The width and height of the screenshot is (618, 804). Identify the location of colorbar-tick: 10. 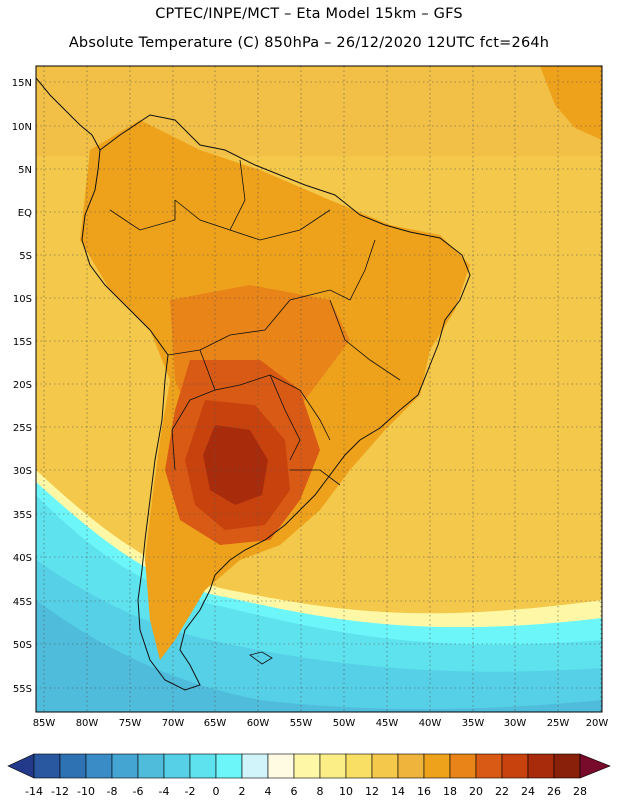
(346, 791).